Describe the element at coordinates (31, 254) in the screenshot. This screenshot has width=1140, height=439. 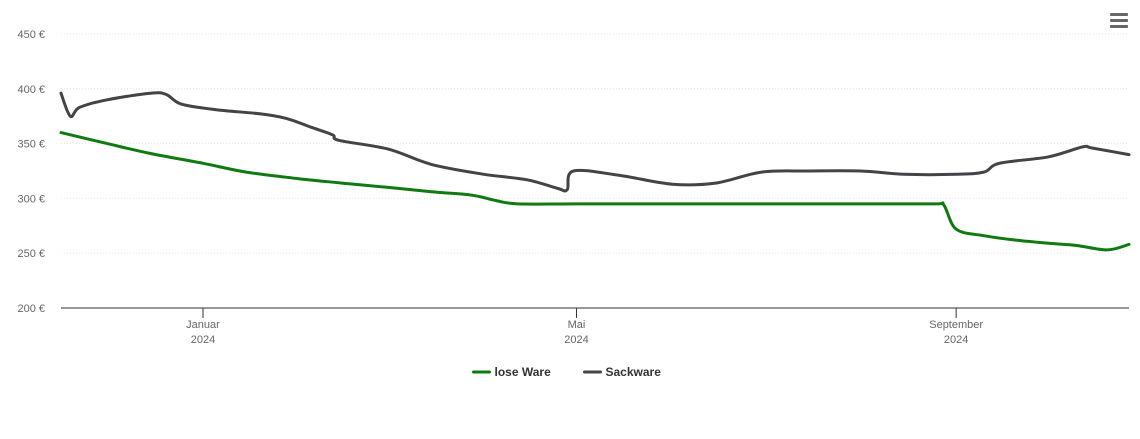
I see `y-tick-label: 250 €` at that location.